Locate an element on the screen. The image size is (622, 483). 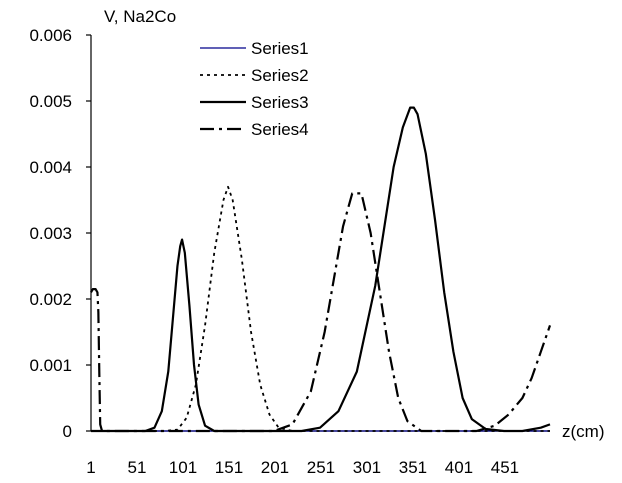
y-tick-label: 0.006 is located at coordinates (50, 35).